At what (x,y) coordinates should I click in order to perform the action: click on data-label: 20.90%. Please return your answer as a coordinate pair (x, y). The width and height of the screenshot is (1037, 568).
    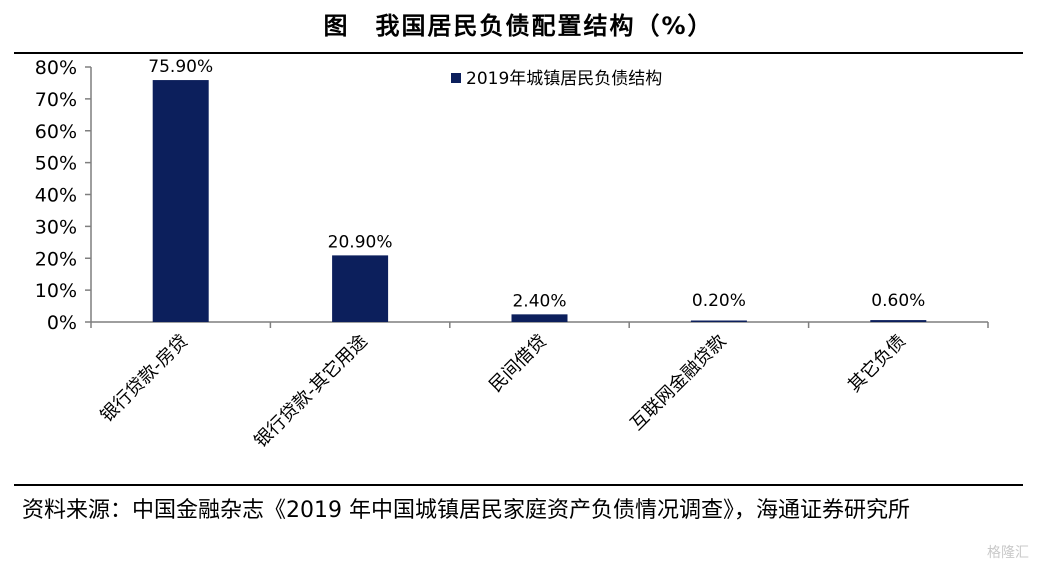
    Looking at the image, I should click on (360, 242).